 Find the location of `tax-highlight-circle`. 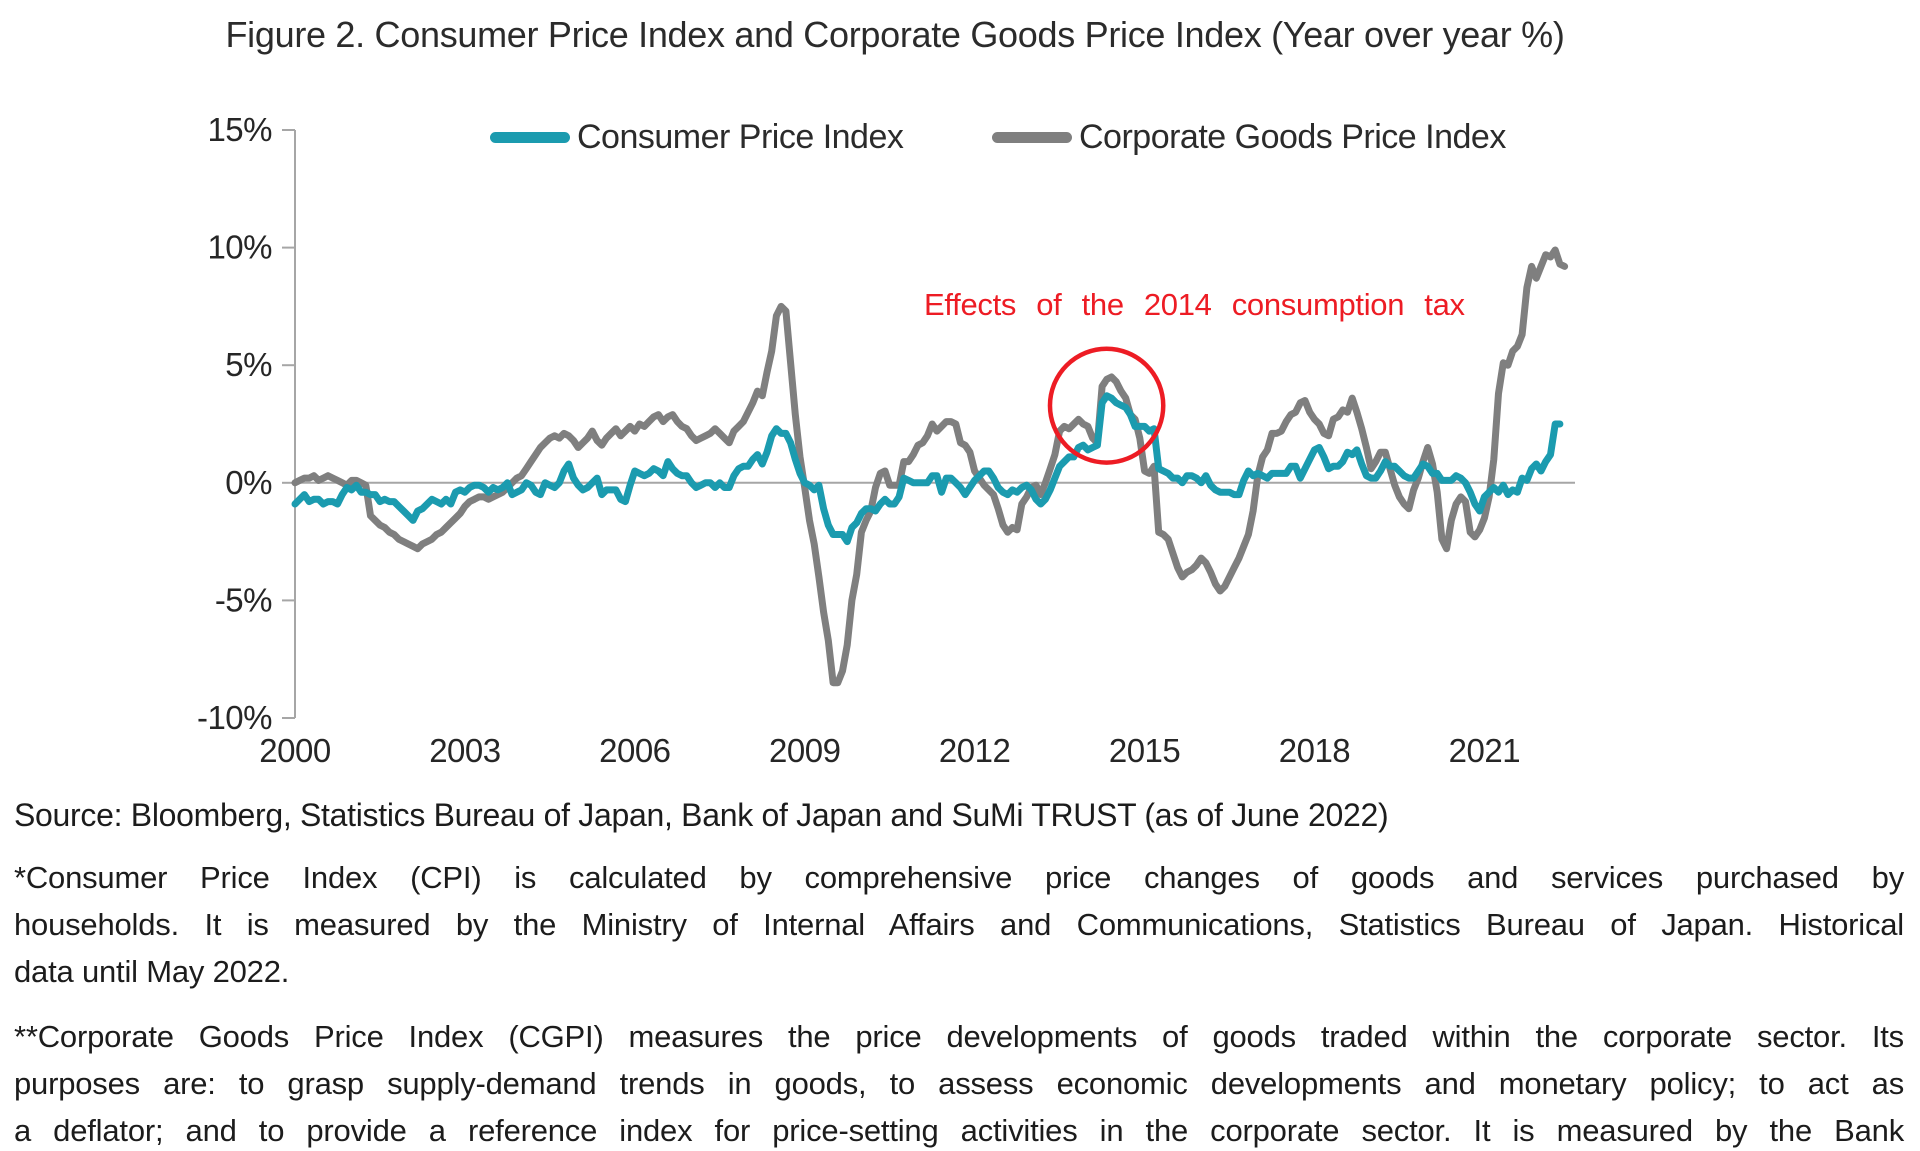

tax-highlight-circle is located at coordinates (1106, 405).